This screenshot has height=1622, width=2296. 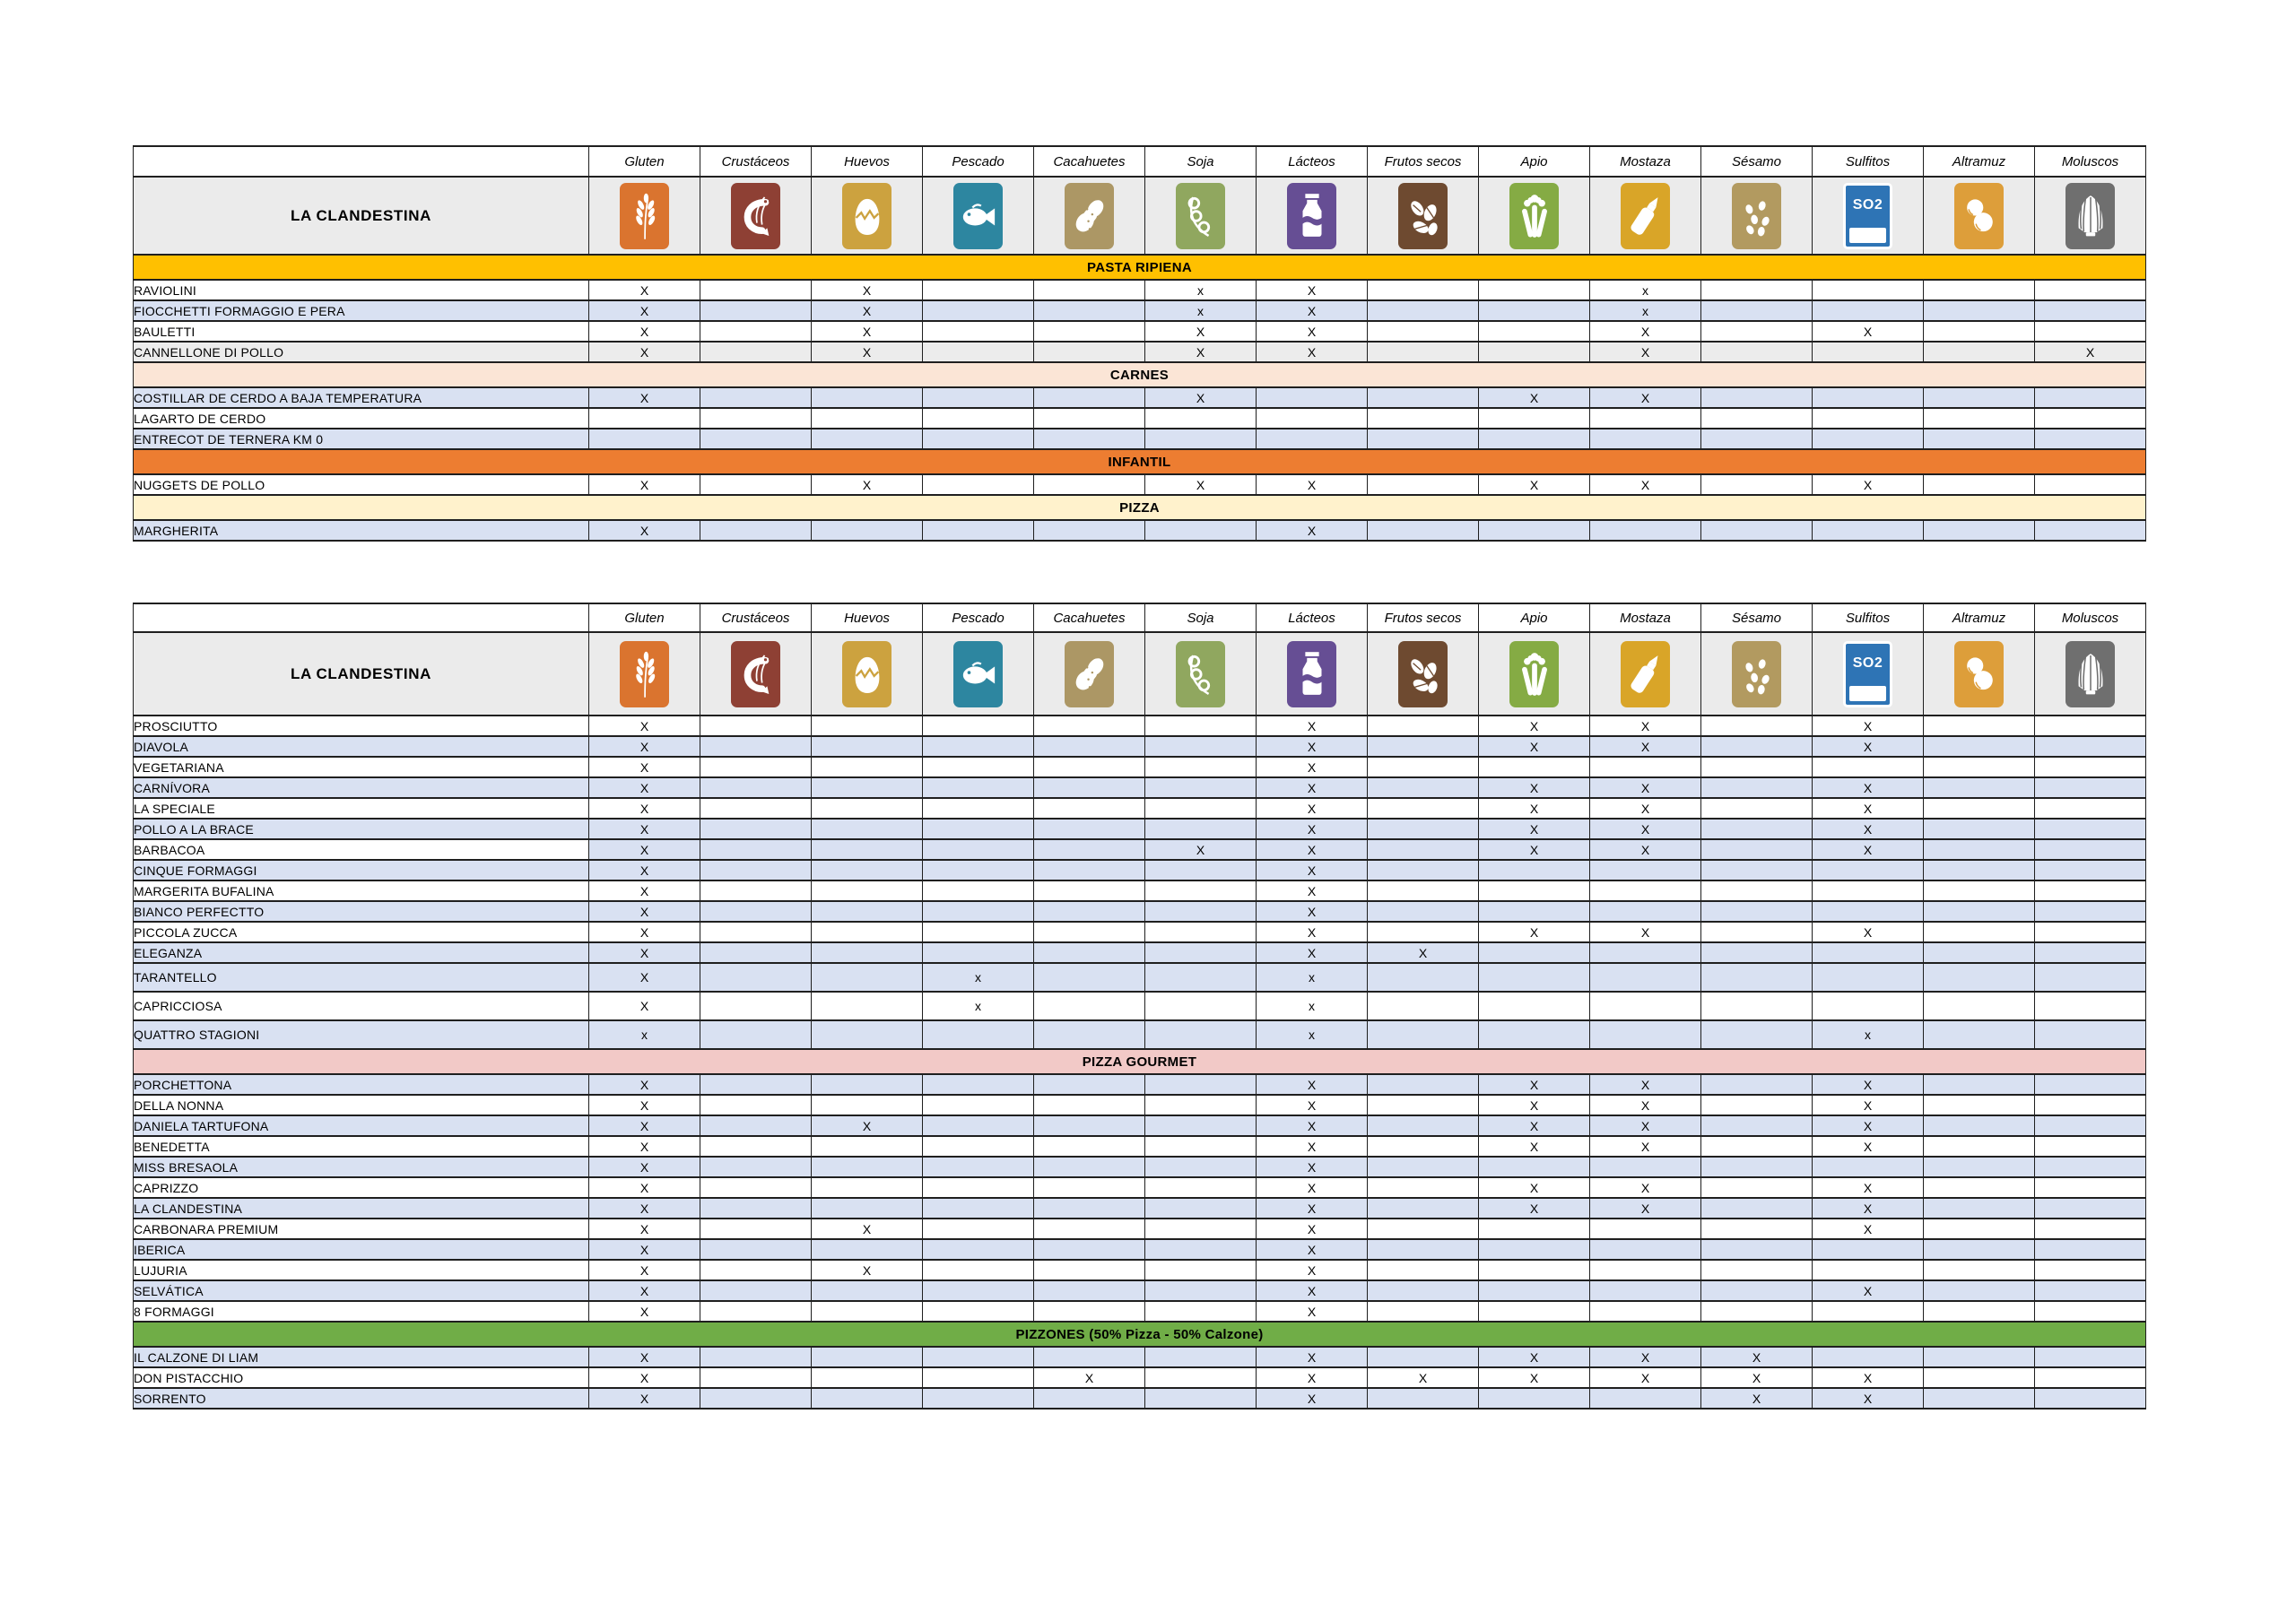 What do you see at coordinates (1645, 618) in the screenshot?
I see `column-label-mostaza: Mostaza` at bounding box center [1645, 618].